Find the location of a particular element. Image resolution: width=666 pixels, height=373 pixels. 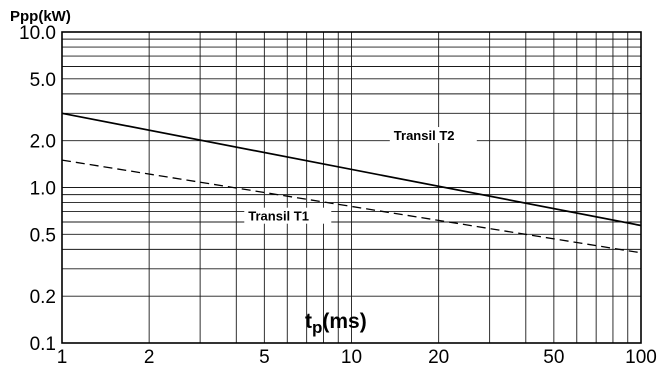

x-axis-label-unit: (ms) is located at coordinates (344, 321).